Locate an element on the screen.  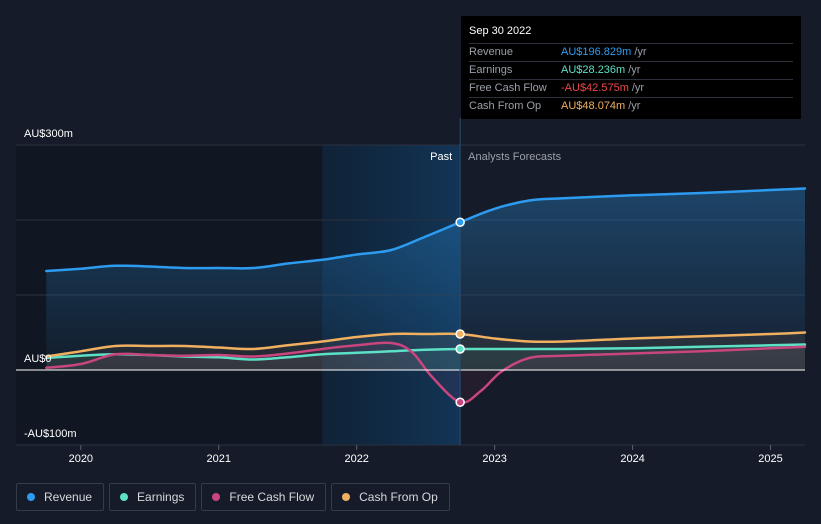
tooltip-row-cash-from-op: Cash From Op AU$48.074m /yr is located at coordinates (631, 106).